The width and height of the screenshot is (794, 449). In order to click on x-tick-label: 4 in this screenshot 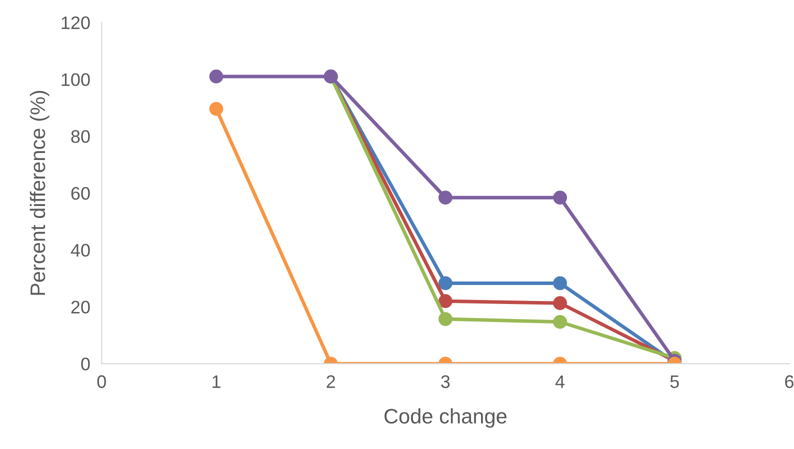, I will do `click(560, 381)`.